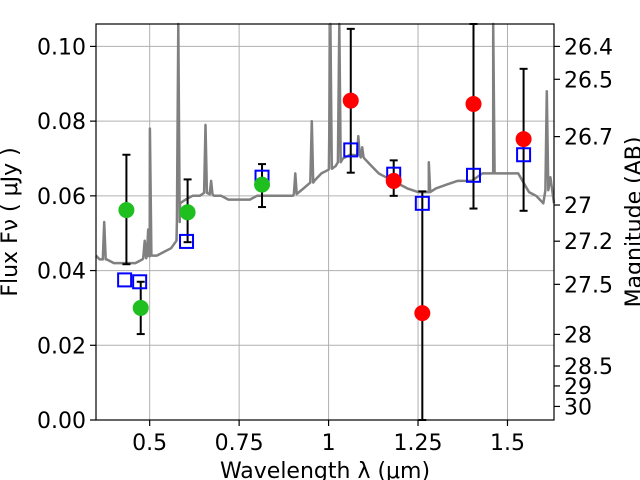 The height and width of the screenshot is (480, 640). Describe the element at coordinates (588, 285) in the screenshot. I see `right-tick-label: 27.5` at that location.